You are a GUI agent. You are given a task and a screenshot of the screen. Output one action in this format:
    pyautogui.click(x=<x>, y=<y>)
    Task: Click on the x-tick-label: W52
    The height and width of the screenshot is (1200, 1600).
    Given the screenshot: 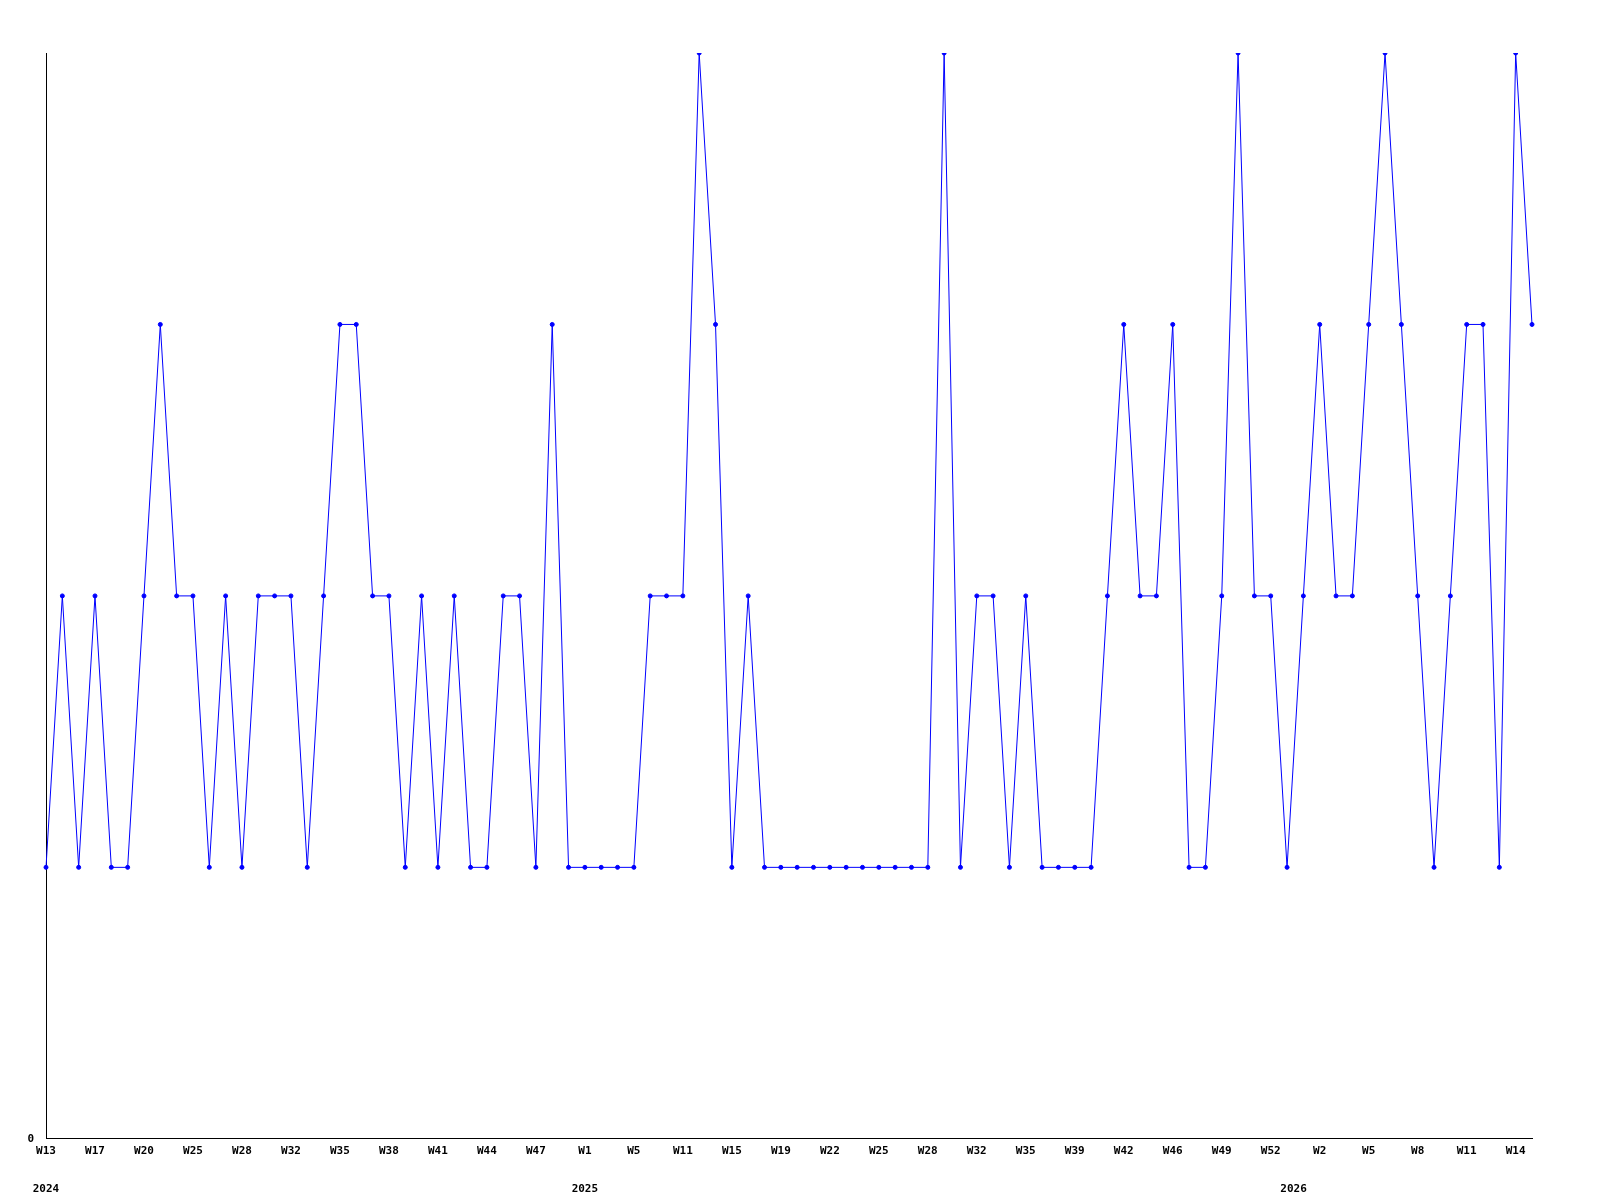 What is the action you would take?
    pyautogui.click(x=1270, y=1151)
    